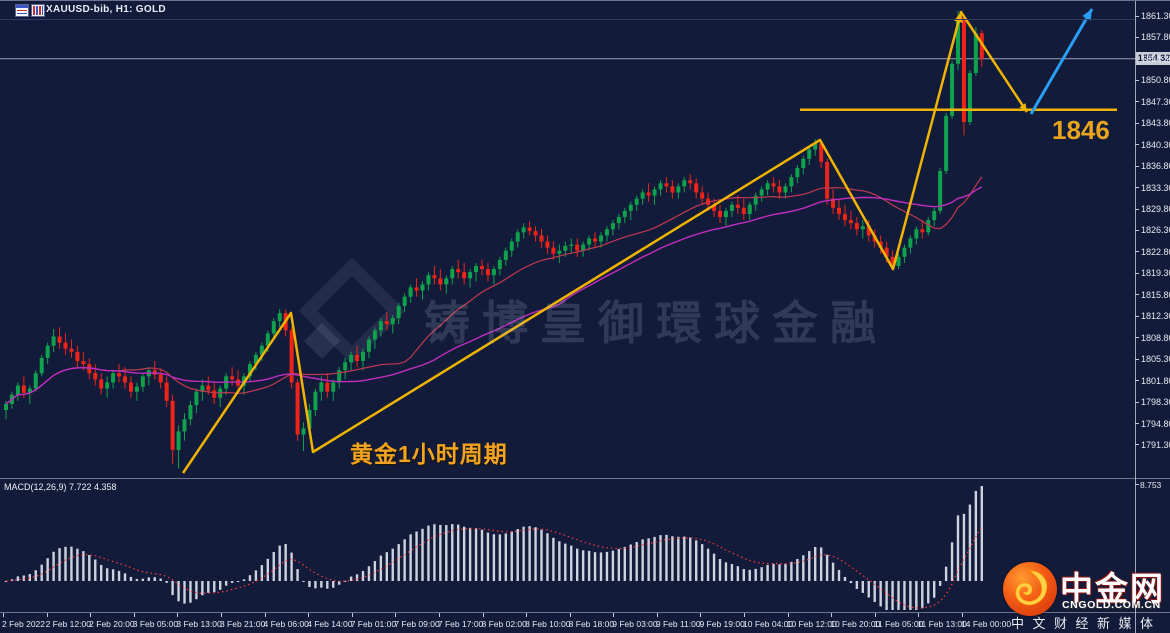  I want to click on cycle-annotation-label: 黄金1小时周期, so click(429, 454).